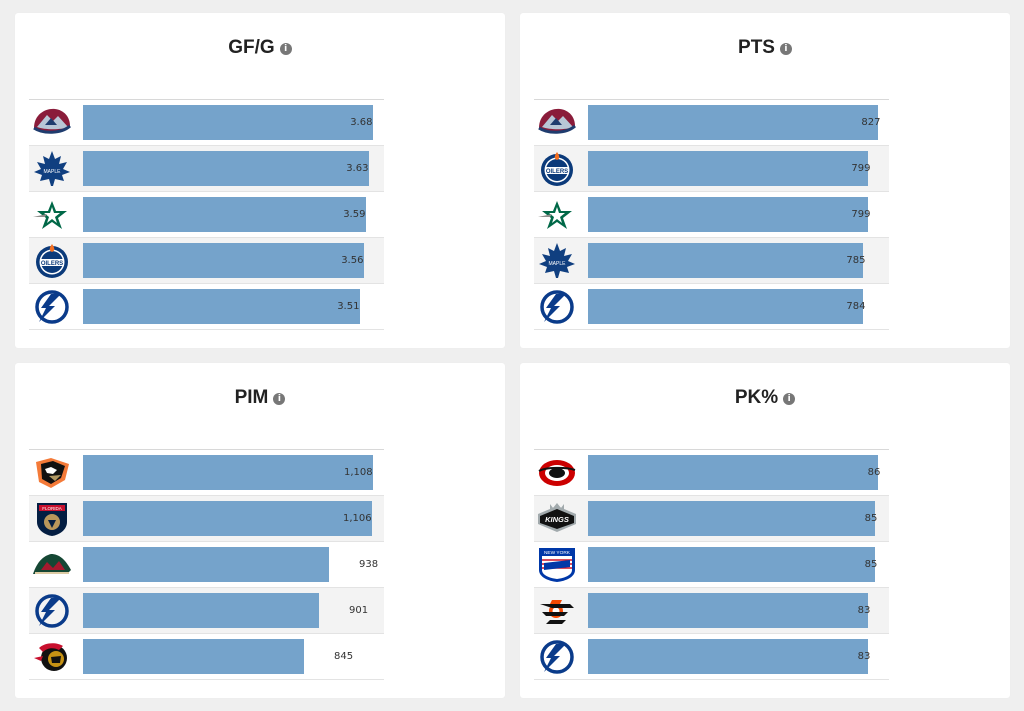 Image resolution: width=1024 pixels, height=711 pixels. I want to click on bar-value: 901, so click(359, 610).